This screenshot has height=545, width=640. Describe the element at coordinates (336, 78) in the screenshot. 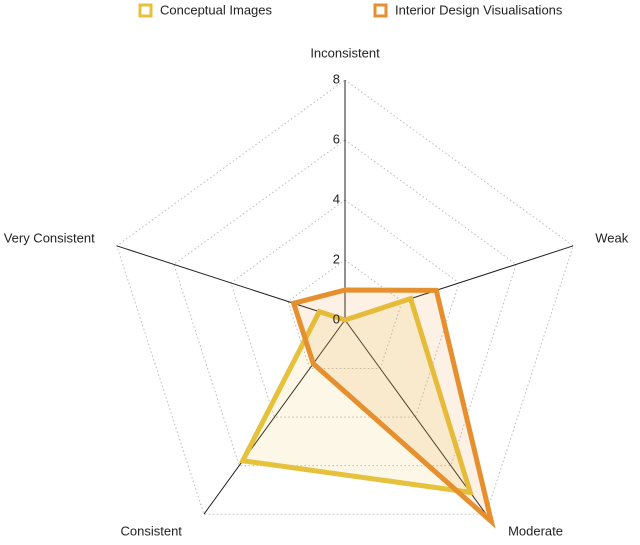

I see `r-tick-label: 8` at that location.